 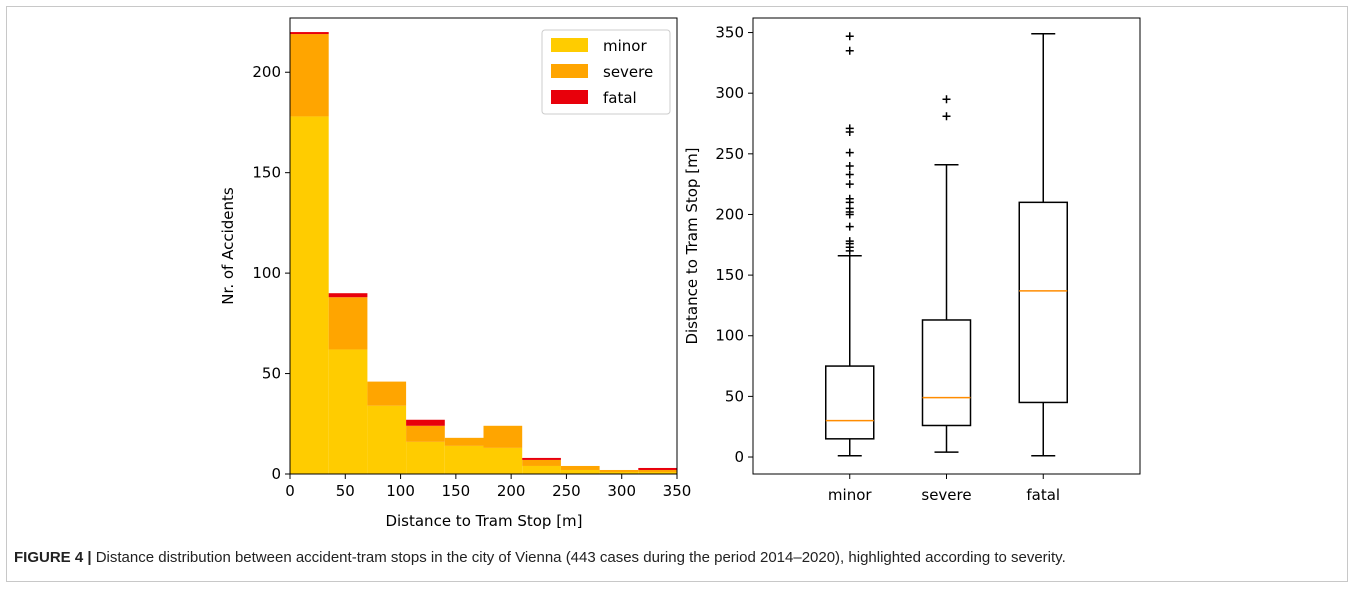 I want to click on x-tick-label: 150, so click(x=456, y=491).